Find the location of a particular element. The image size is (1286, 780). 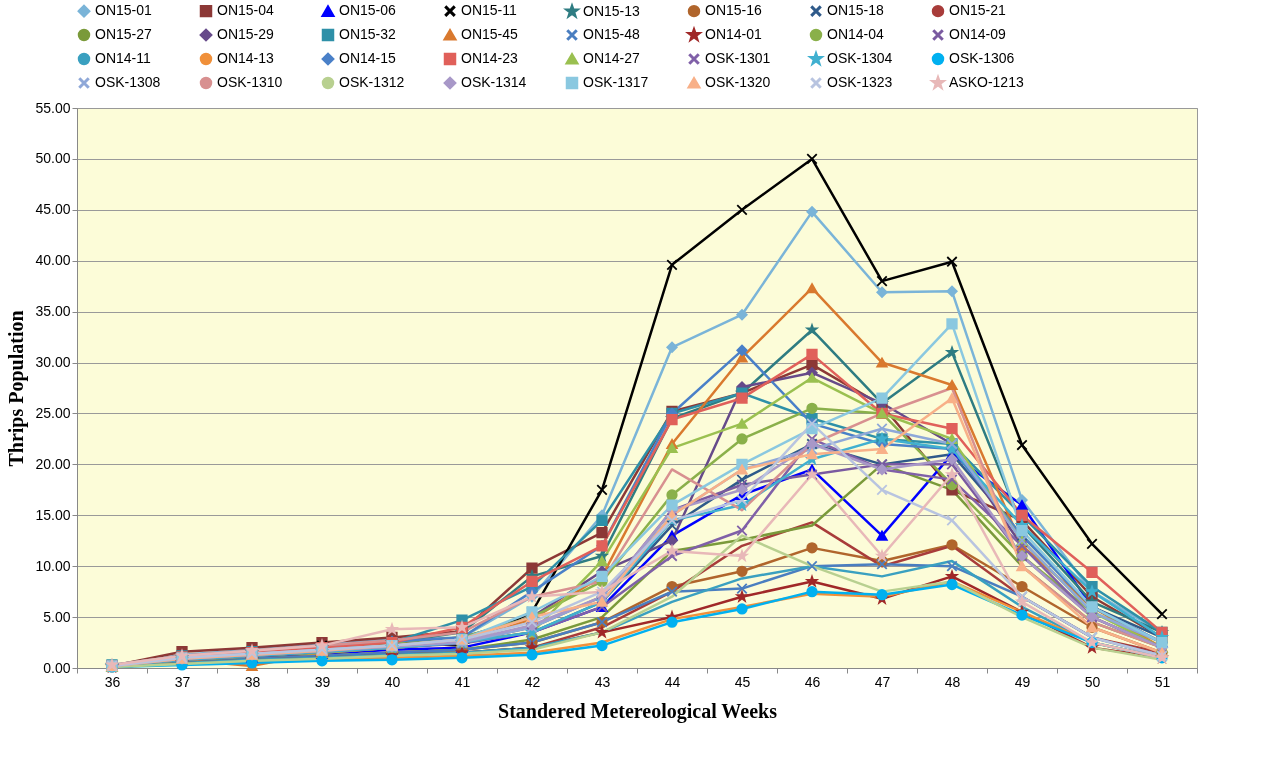

legend-label: OSK-1310 is located at coordinates (250, 82).